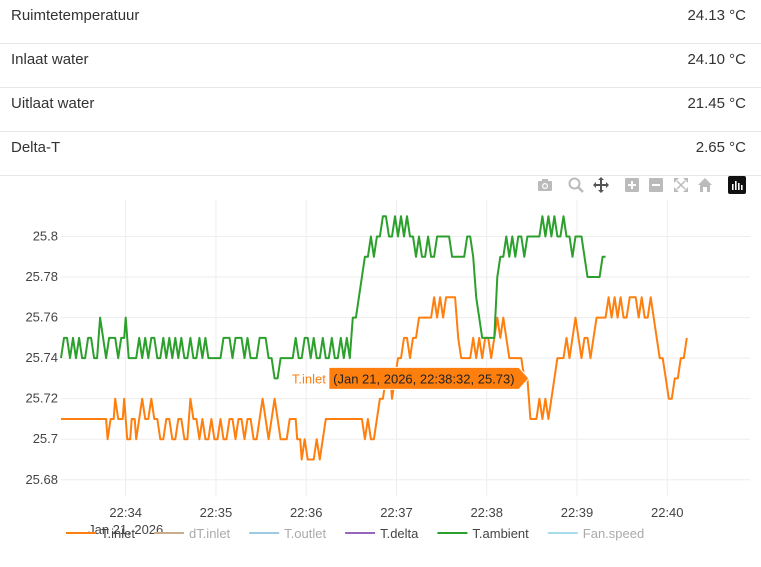 Image resolution: width=761 pixels, height=567 pixels. What do you see at coordinates (716, 103) in the screenshot?
I see `reading-value: 21.45 °C` at bounding box center [716, 103].